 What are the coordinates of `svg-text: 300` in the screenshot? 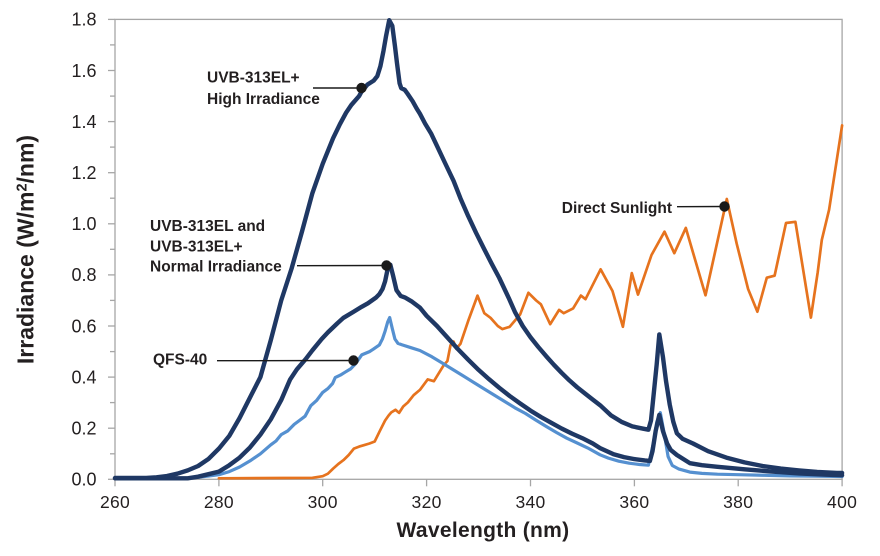 It's located at (323, 502).